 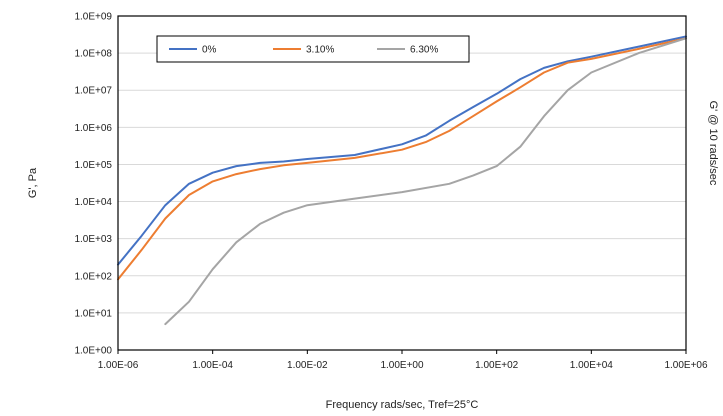 I want to click on y-tick-label: 1.0E+07, so click(x=93, y=91).